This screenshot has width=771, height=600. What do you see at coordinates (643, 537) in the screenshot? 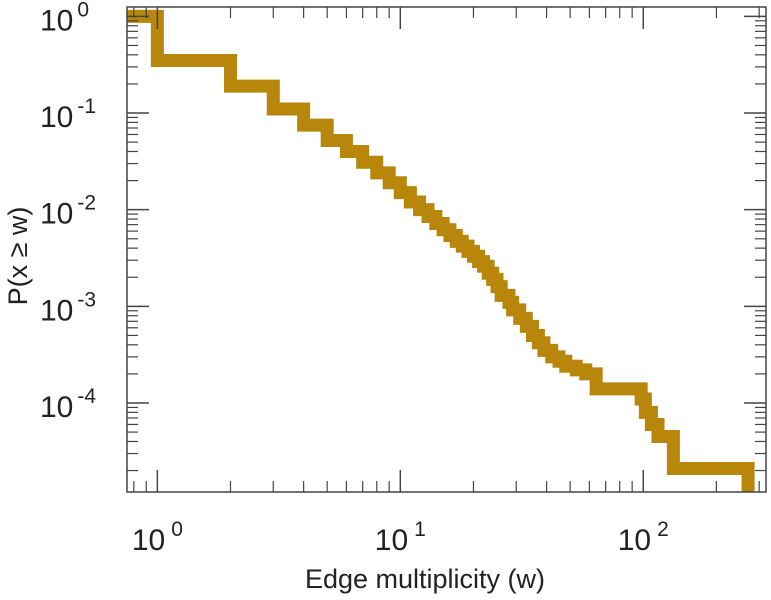
I see `x-tick-label: 10 2` at bounding box center [643, 537].